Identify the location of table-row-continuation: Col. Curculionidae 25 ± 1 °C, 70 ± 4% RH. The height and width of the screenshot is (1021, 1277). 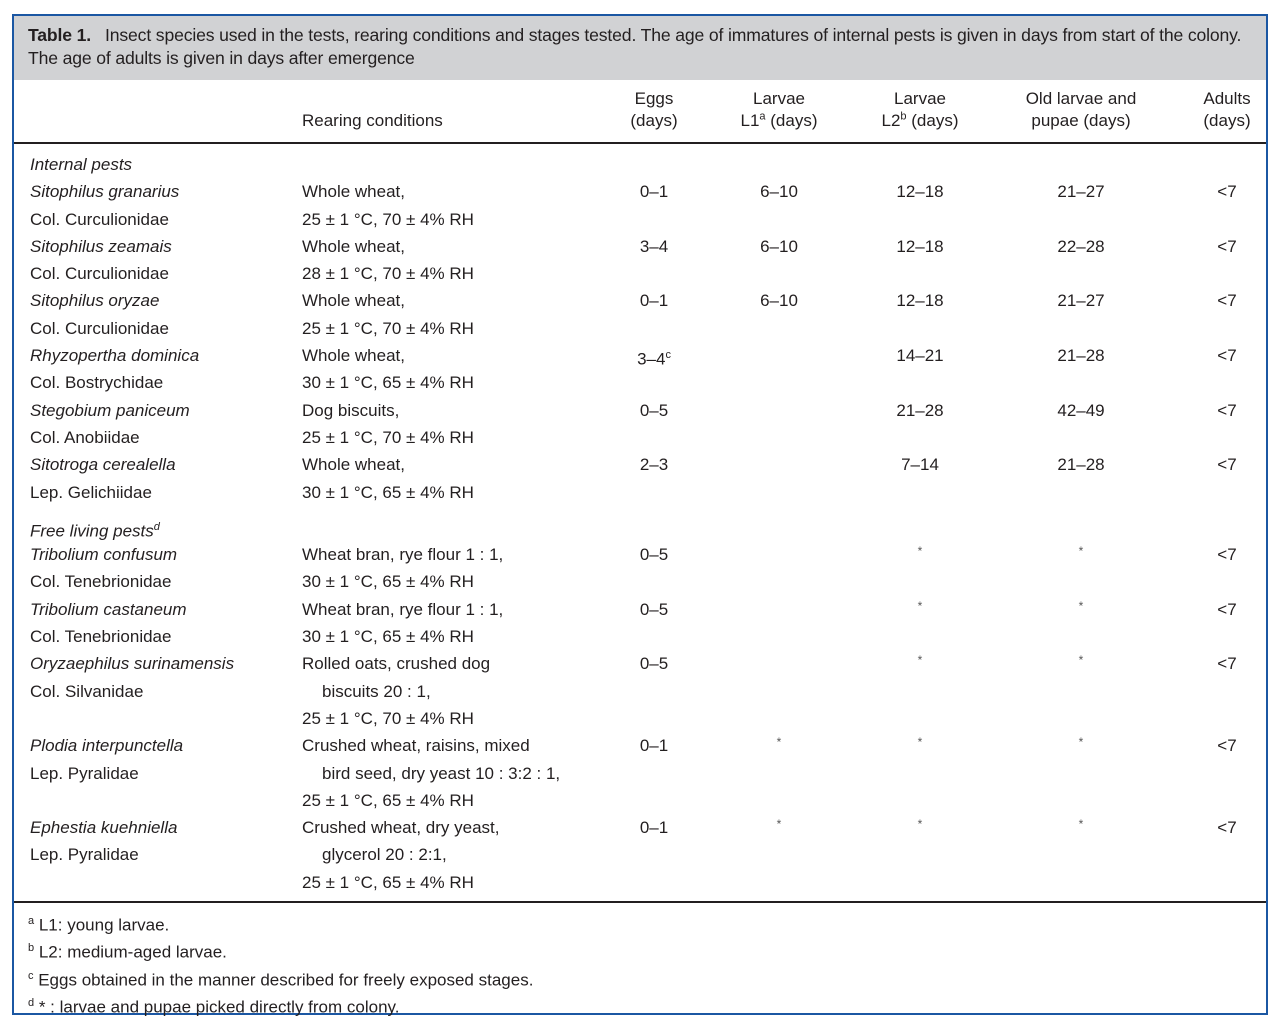
(640, 219).